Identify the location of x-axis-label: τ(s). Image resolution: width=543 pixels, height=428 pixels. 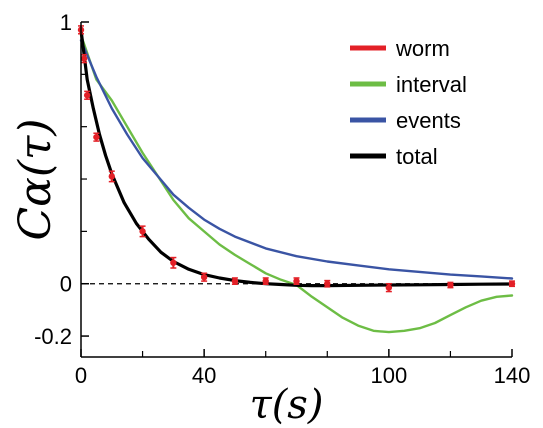
(287, 405).